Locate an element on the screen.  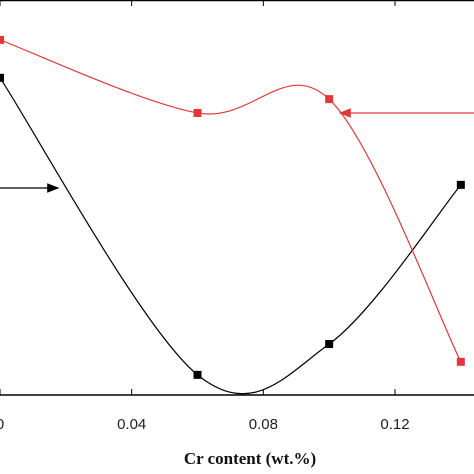
x-axis-label: Cr content (wt.%) is located at coordinates (250, 458).